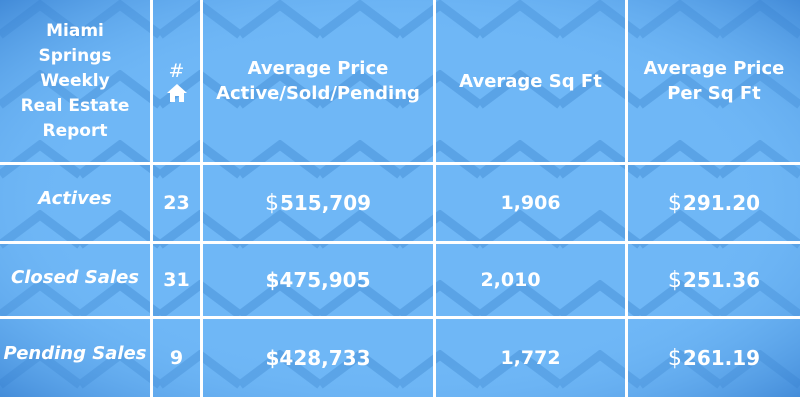 This screenshot has height=400, width=800. What do you see at coordinates (530, 203) in the screenshot?
I see `avg-sqft-value: 1,906` at bounding box center [530, 203].